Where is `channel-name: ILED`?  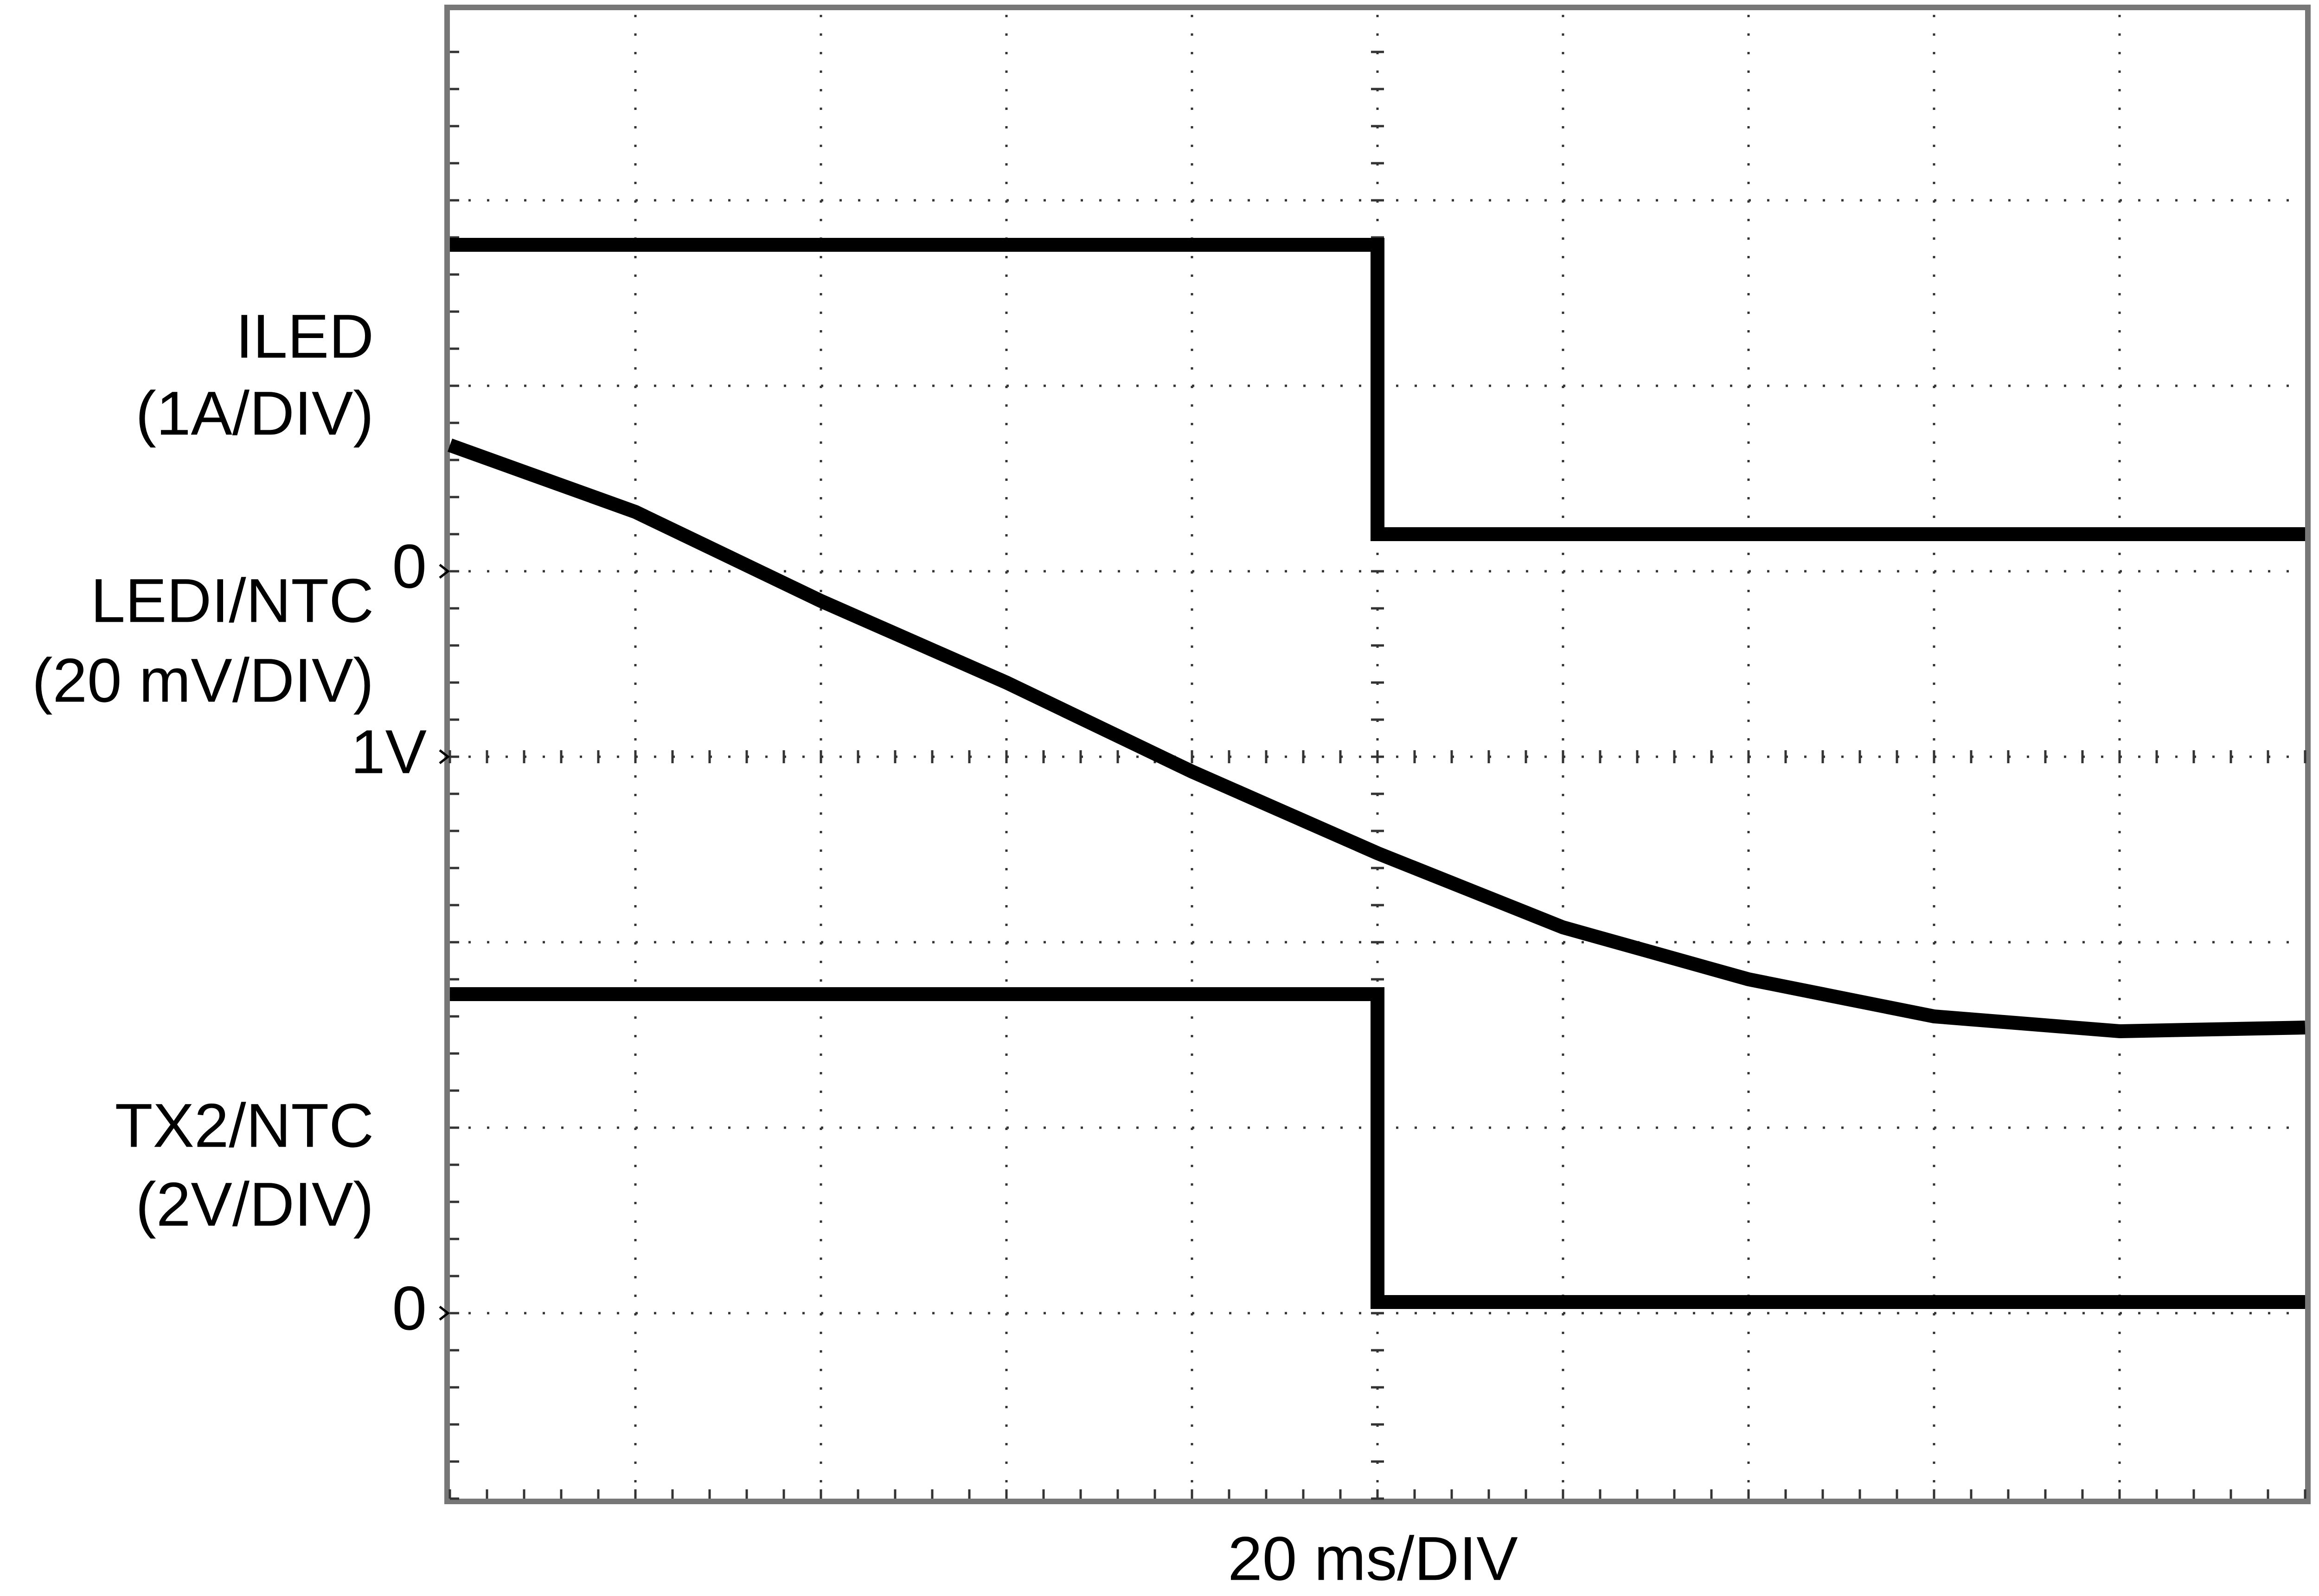 channel-name: ILED is located at coordinates (305, 336).